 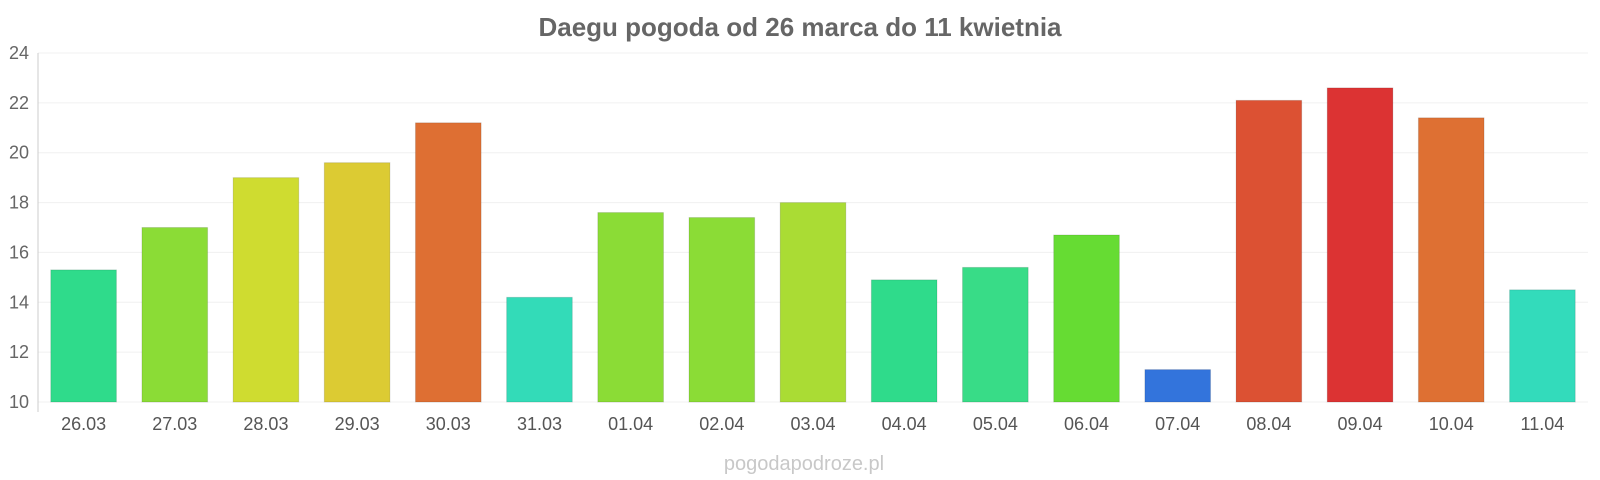 What do you see at coordinates (1268, 424) in the screenshot?
I see `x-tick-label: 08.04` at bounding box center [1268, 424].